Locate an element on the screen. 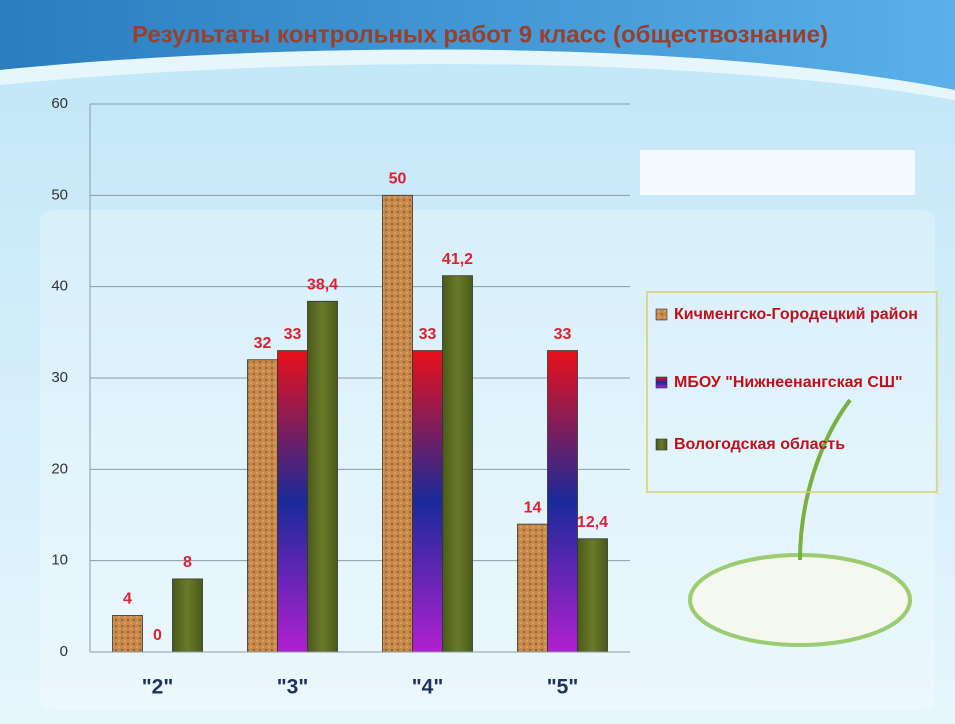  y-tick-label: 0 is located at coordinates (64, 651).